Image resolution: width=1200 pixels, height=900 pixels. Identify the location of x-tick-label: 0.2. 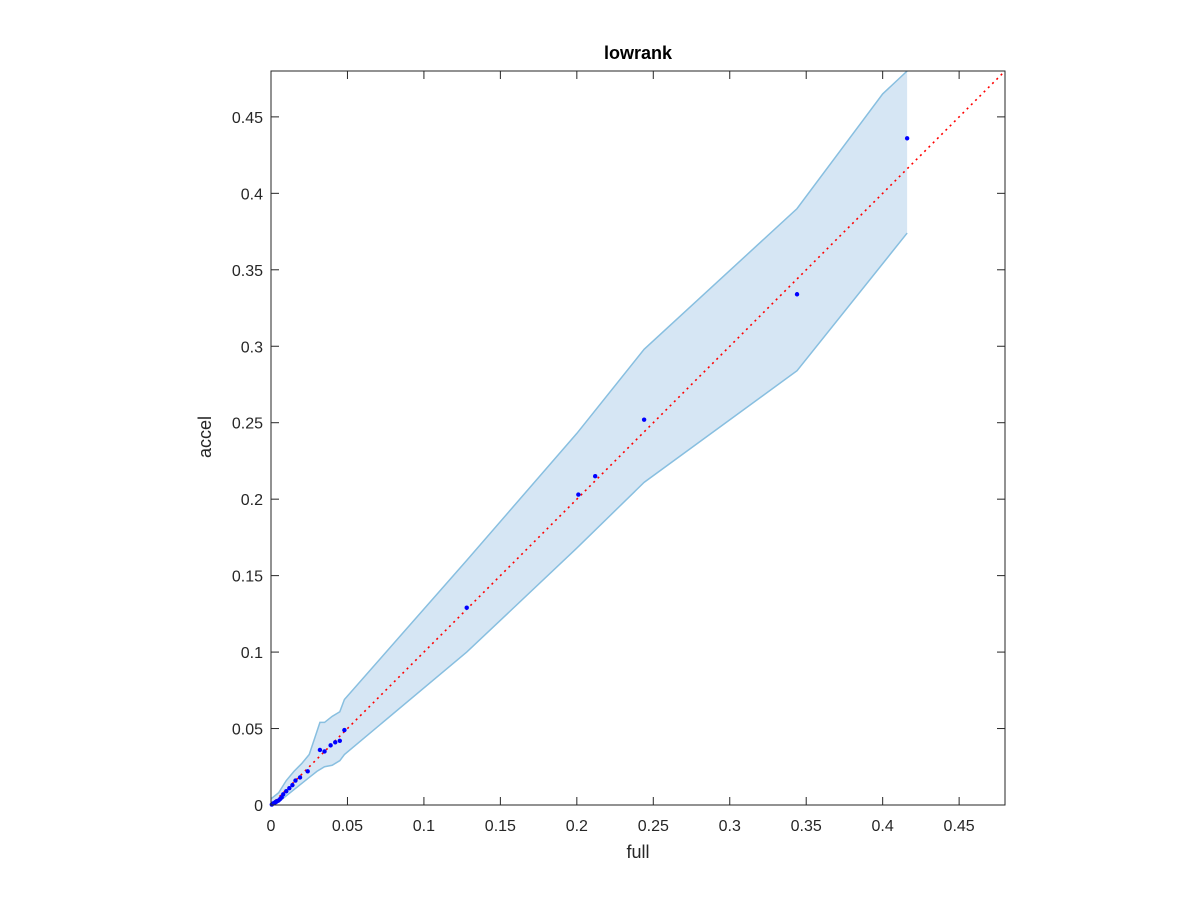
(577, 826).